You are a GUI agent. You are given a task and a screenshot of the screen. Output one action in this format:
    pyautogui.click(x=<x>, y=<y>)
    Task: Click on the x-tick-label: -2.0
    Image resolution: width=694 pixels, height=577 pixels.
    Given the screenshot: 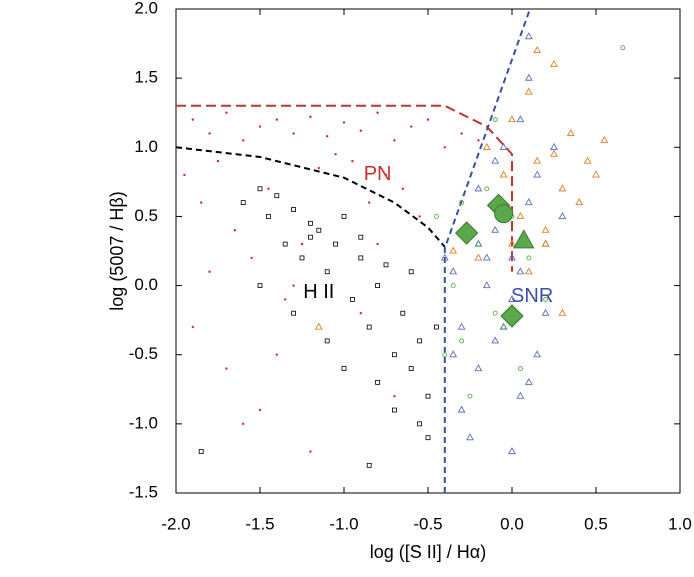 What is the action you would take?
    pyautogui.click(x=175, y=523)
    